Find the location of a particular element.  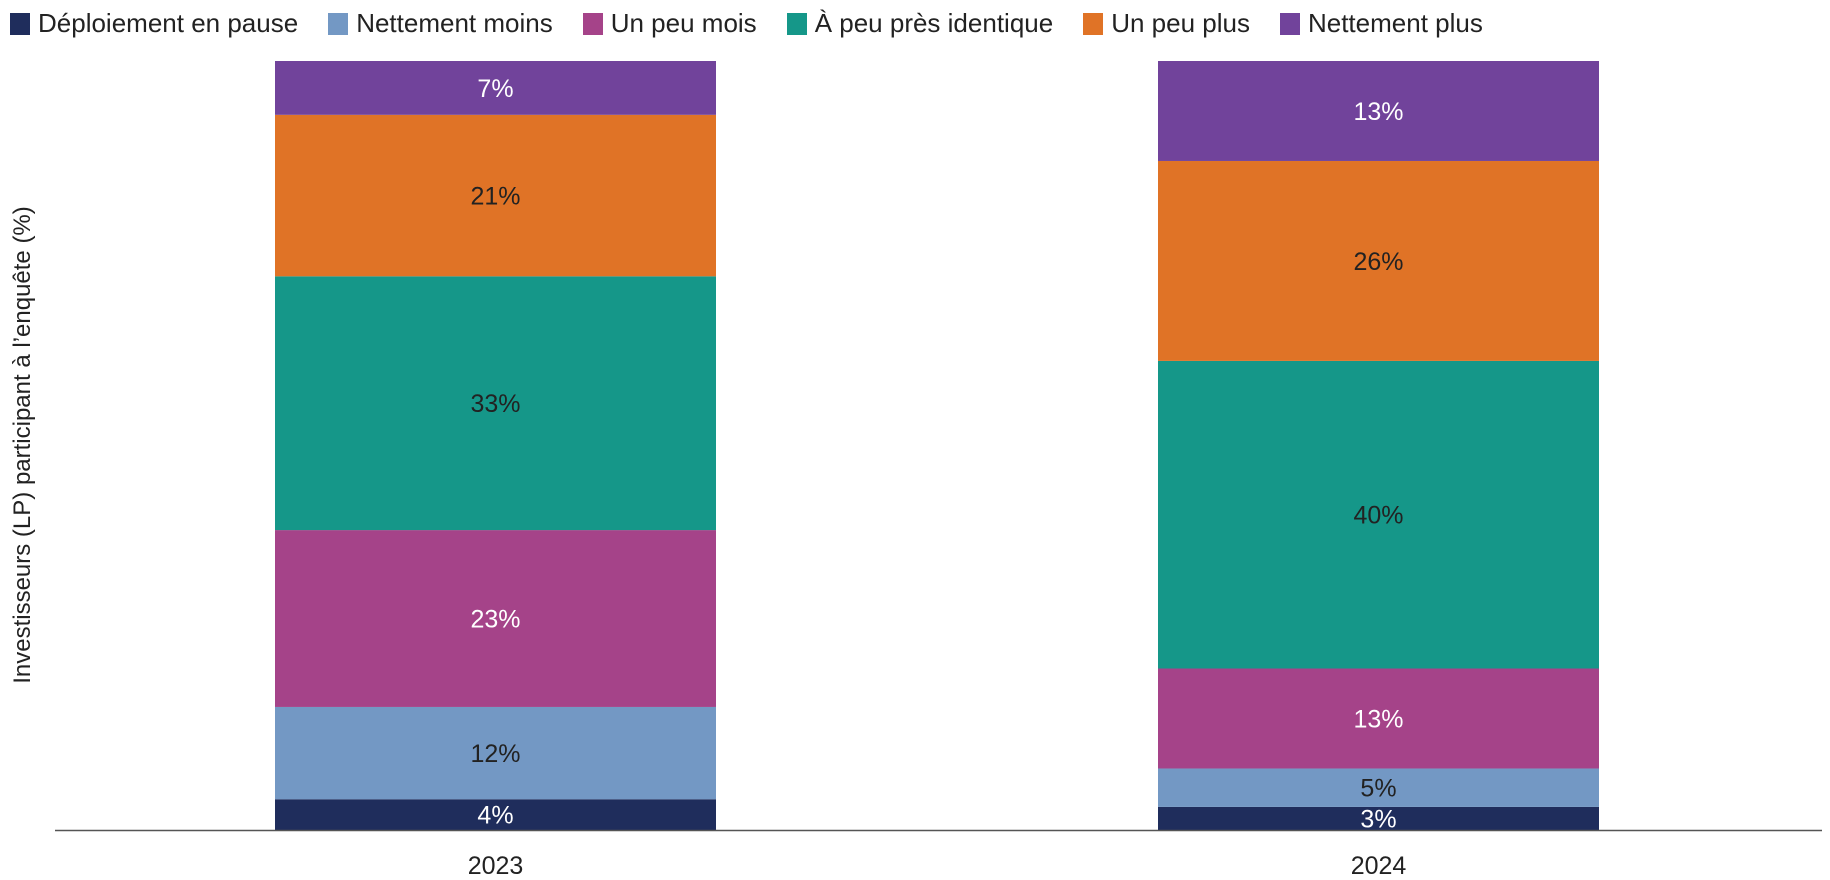

legend-item: Déploiement en pause is located at coordinates (154, 23).